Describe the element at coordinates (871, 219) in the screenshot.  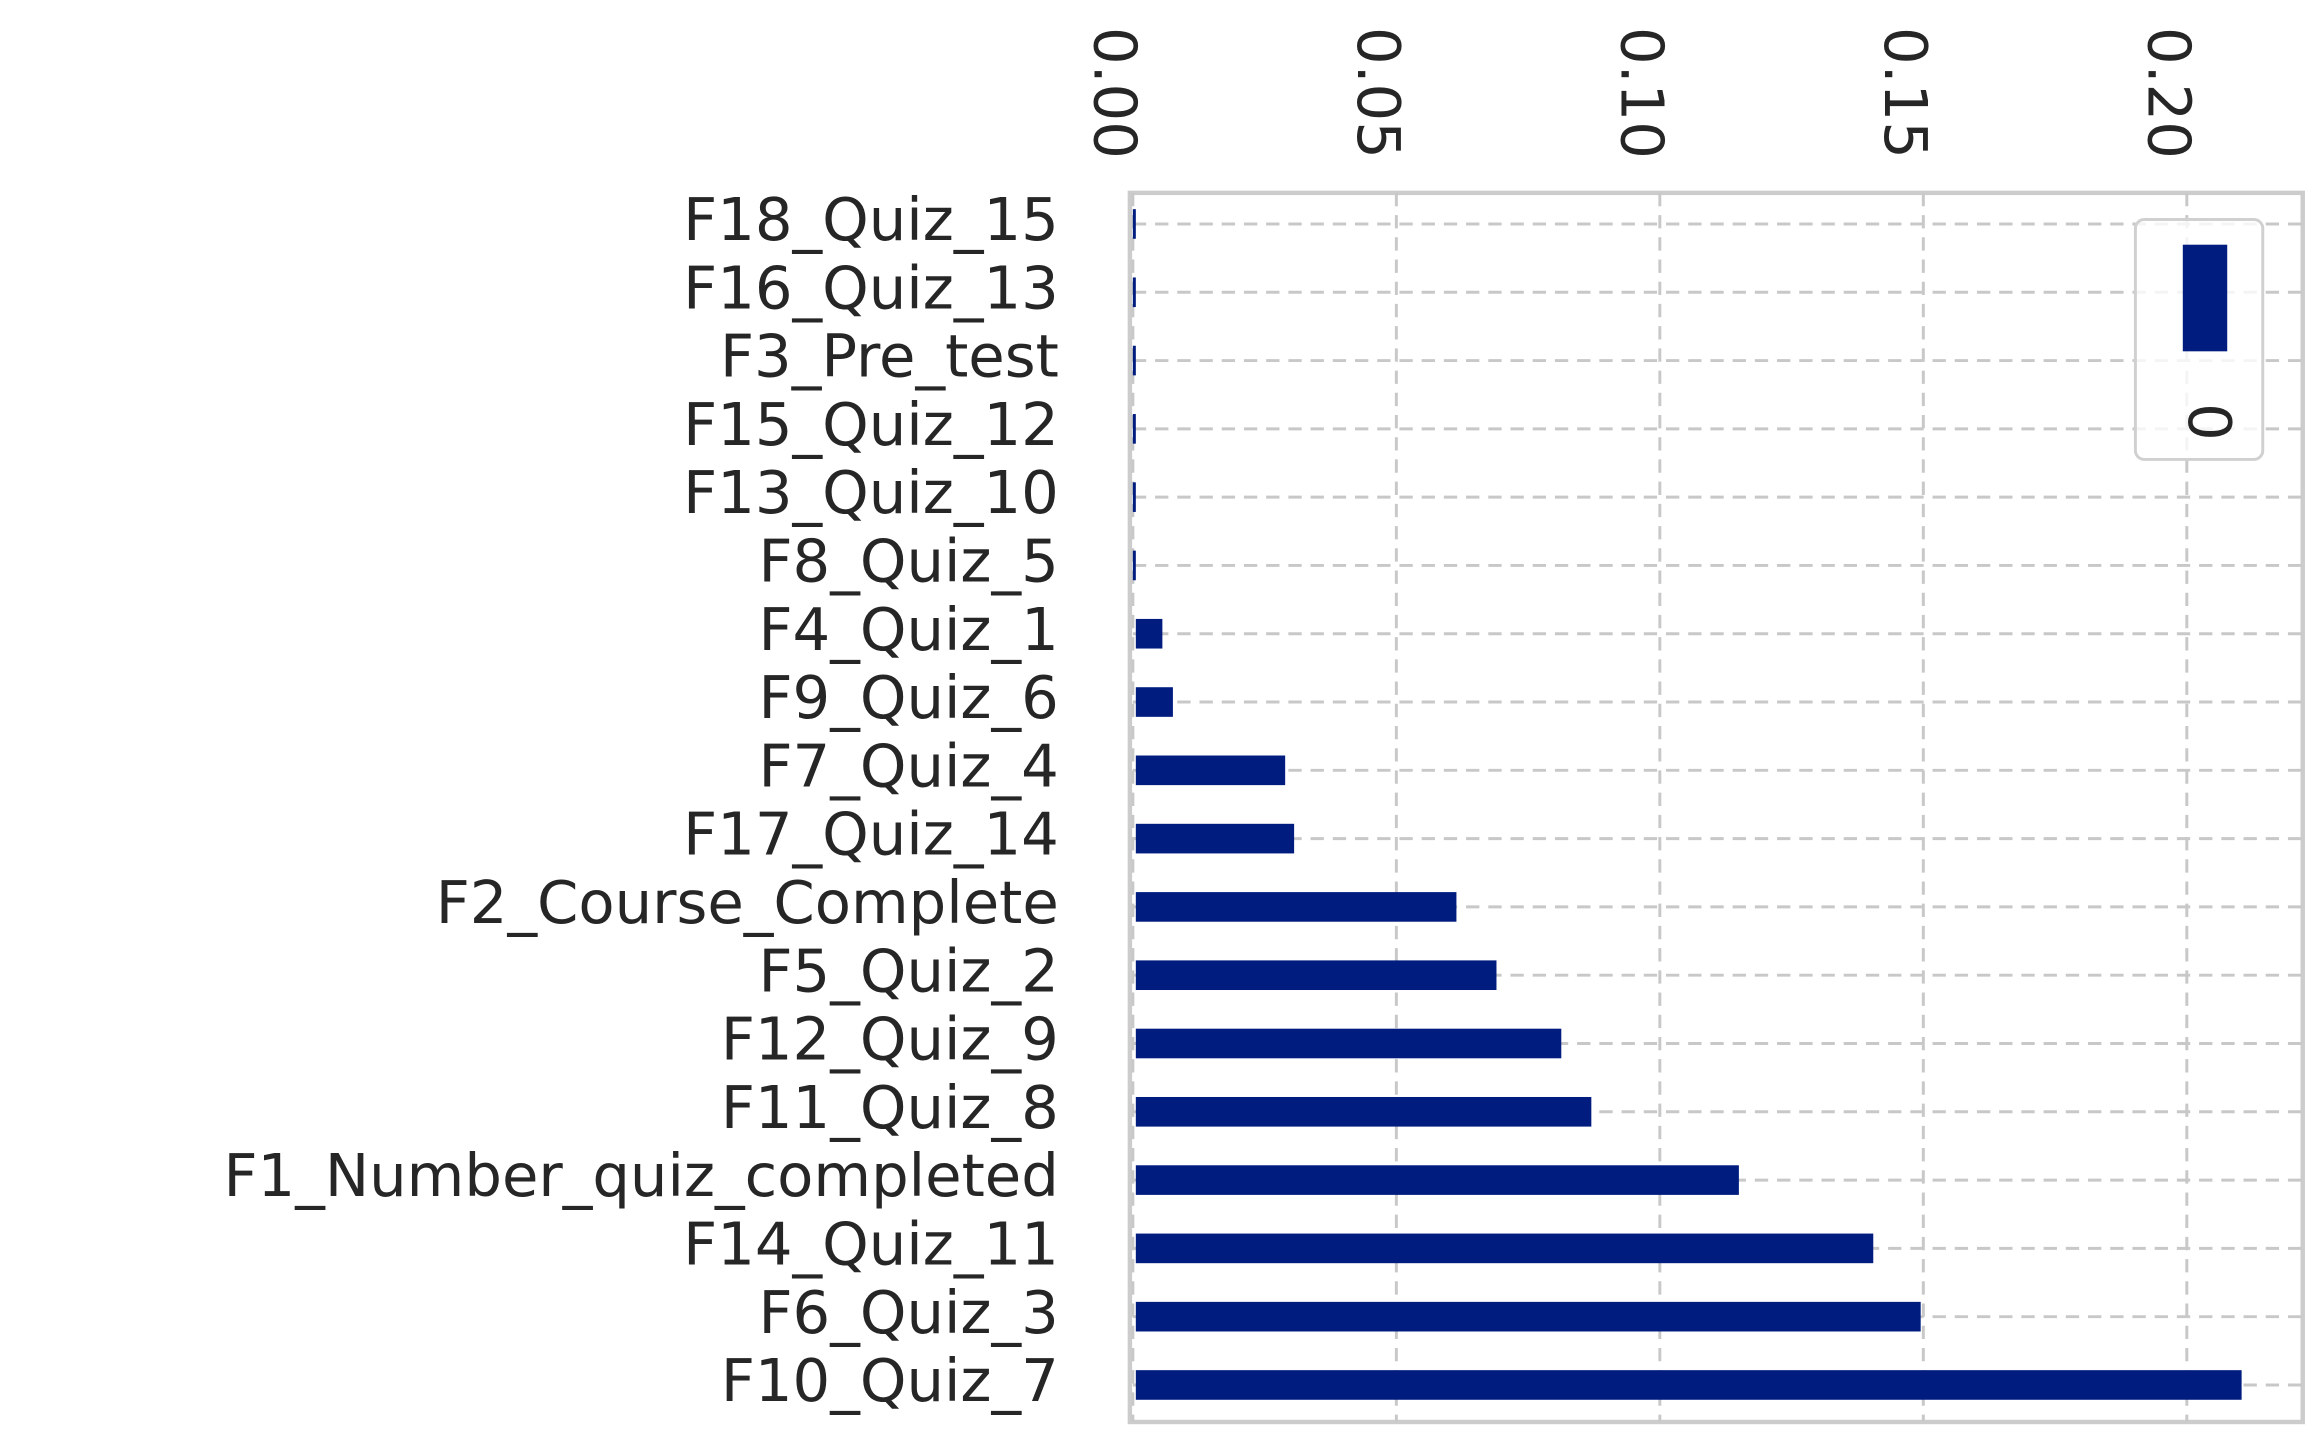
I see `y-tick-label: F18_Quiz_15` at that location.